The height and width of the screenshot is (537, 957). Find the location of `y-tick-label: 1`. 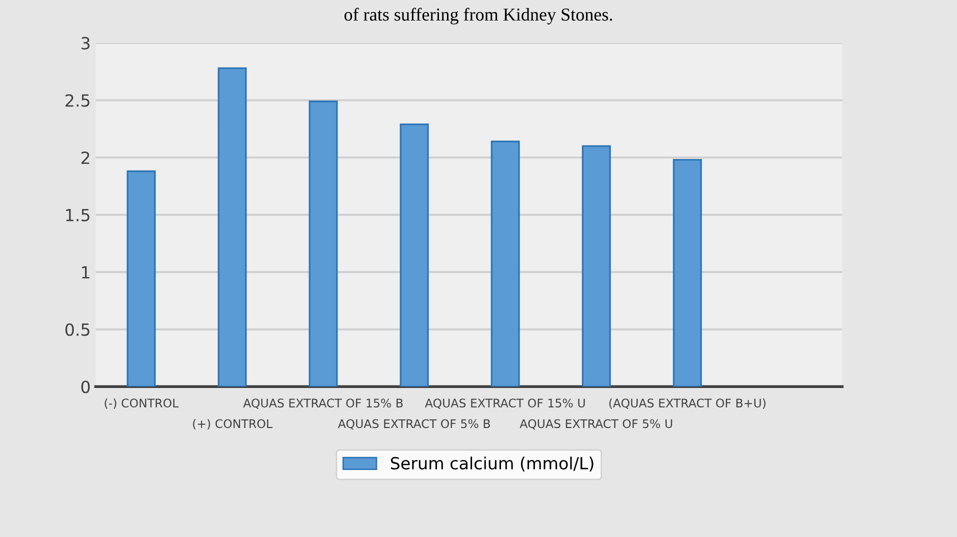

y-tick-label: 1 is located at coordinates (86, 272).